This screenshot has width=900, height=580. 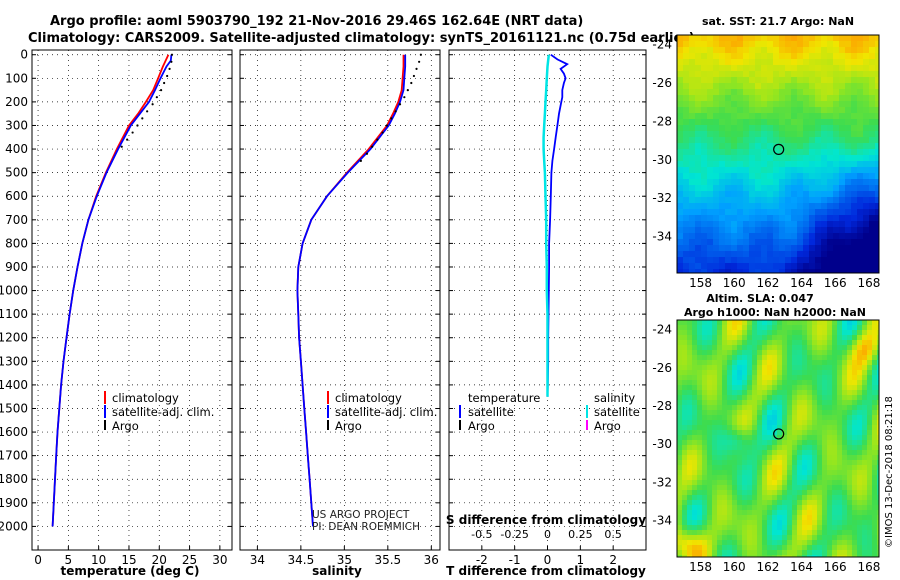 I want to click on depth-tick-label: 700, so click(x=16, y=220).